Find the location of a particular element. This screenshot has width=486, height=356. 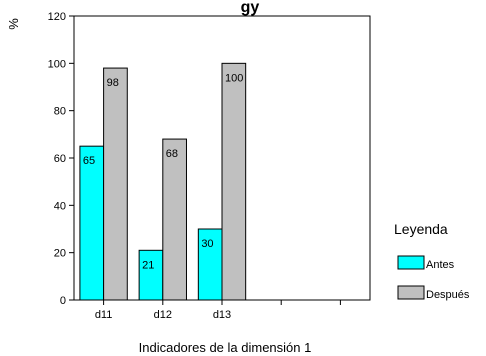

x-tick-label: d12 is located at coordinates (163, 315).